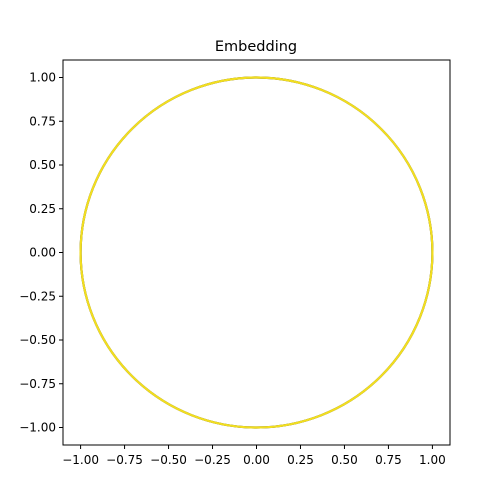 The image size is (500, 500). Describe the element at coordinates (37, 428) in the screenshot. I see `y-tick-label: −1.00` at that location.